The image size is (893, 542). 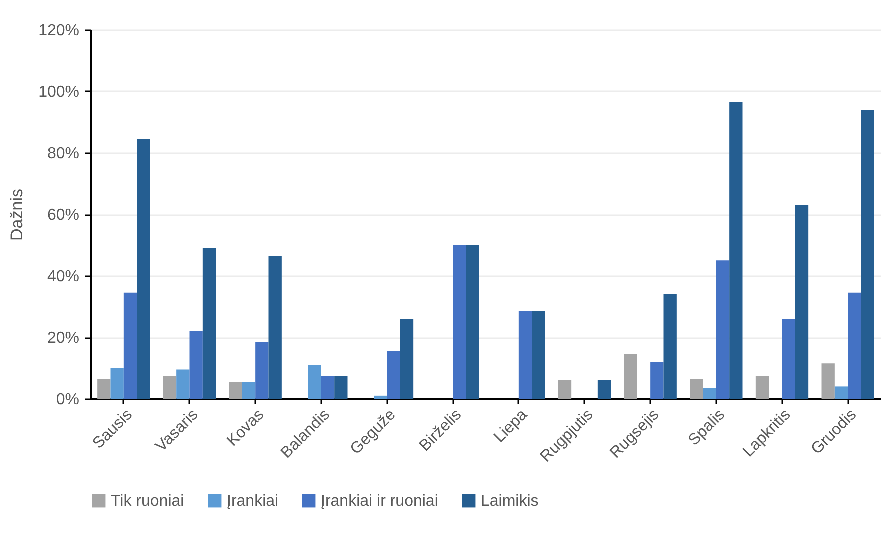 What do you see at coordinates (17, 215) in the screenshot?
I see `y-axis-title: Dažnis` at bounding box center [17, 215].